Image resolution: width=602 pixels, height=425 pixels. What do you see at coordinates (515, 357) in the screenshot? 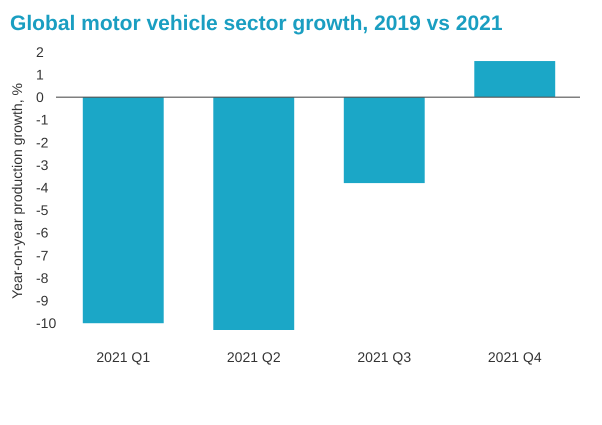
I see `x-tick-label: 2021 Q4` at bounding box center [515, 357].